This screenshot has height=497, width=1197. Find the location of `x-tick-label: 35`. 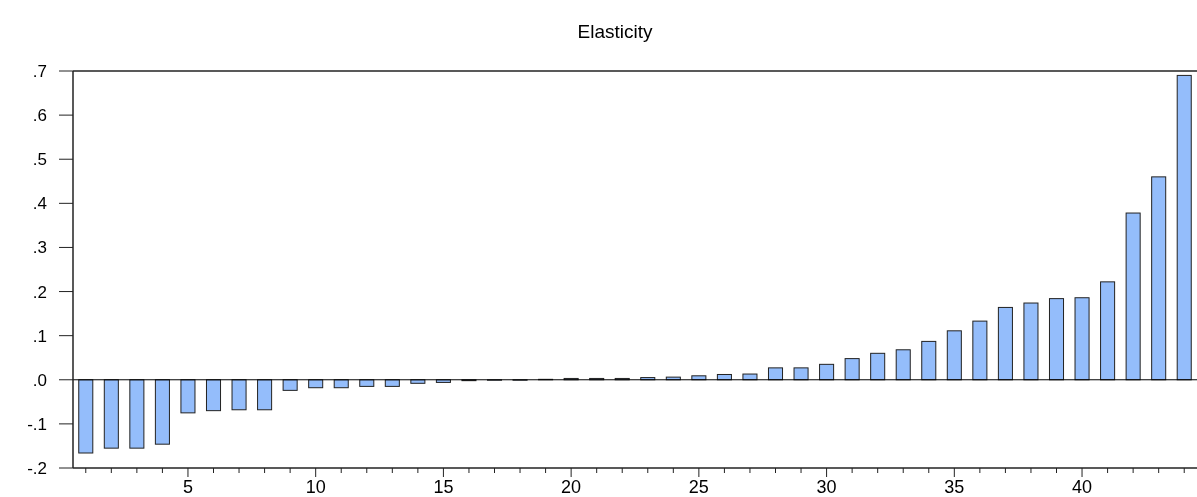

x-tick-label: 35 is located at coordinates (954, 487).